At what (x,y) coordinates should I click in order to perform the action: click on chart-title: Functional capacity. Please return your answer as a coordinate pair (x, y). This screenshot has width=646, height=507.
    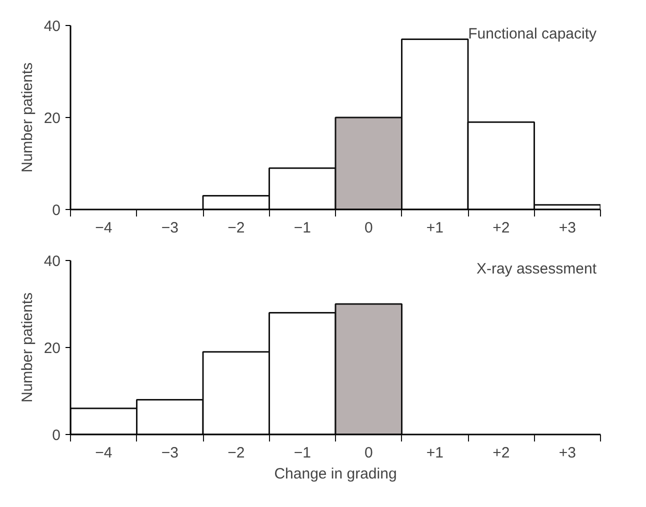
    Looking at the image, I should click on (532, 34).